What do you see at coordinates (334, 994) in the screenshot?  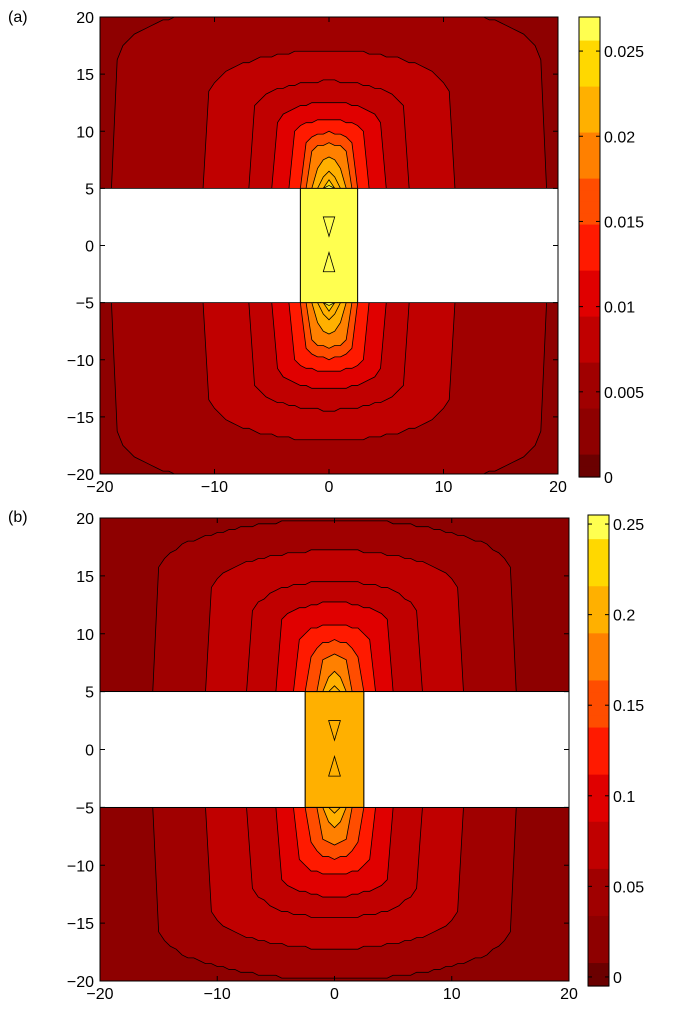 I see `x-tick-label: 0` at bounding box center [334, 994].